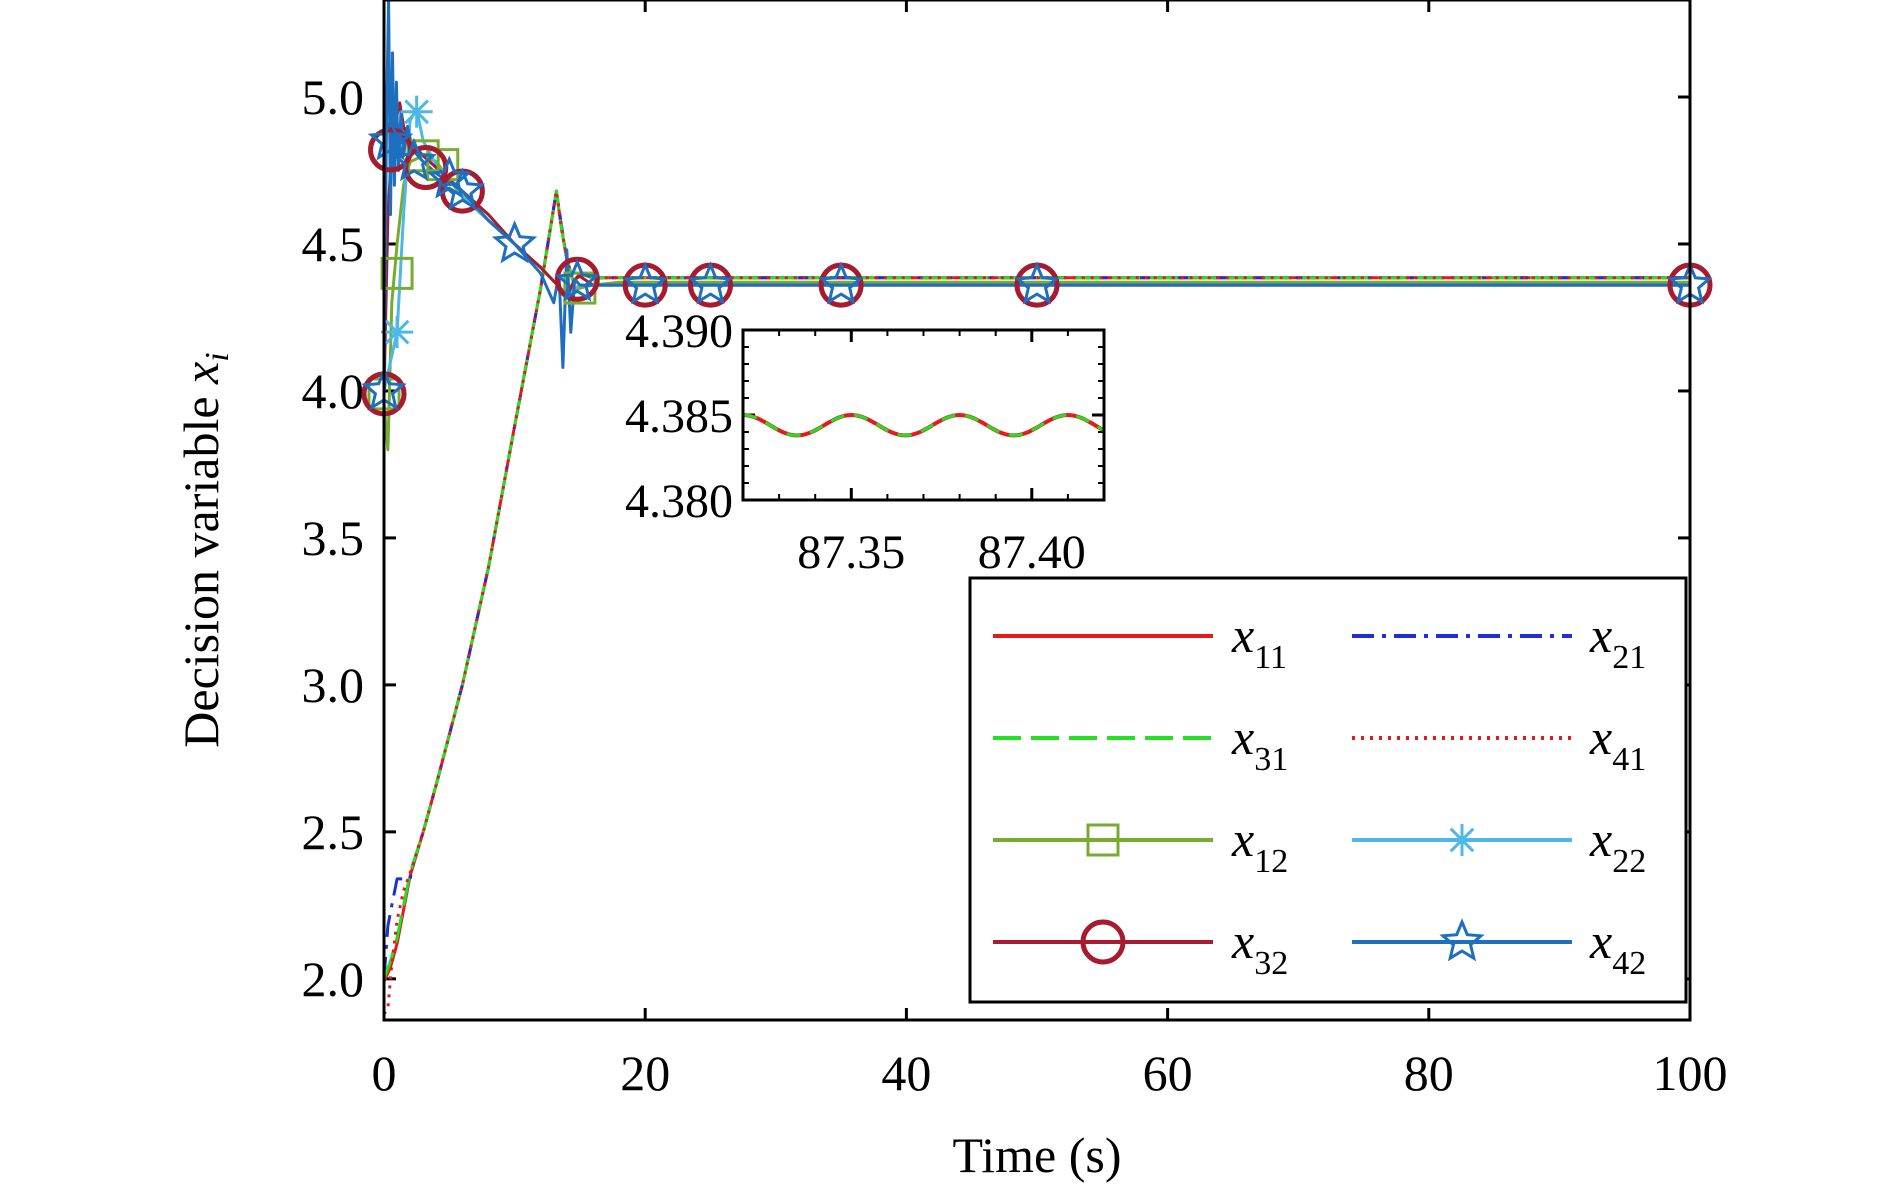 This screenshot has width=1890, height=1192. I want to click on legend-label: x31, so click(1259, 743).